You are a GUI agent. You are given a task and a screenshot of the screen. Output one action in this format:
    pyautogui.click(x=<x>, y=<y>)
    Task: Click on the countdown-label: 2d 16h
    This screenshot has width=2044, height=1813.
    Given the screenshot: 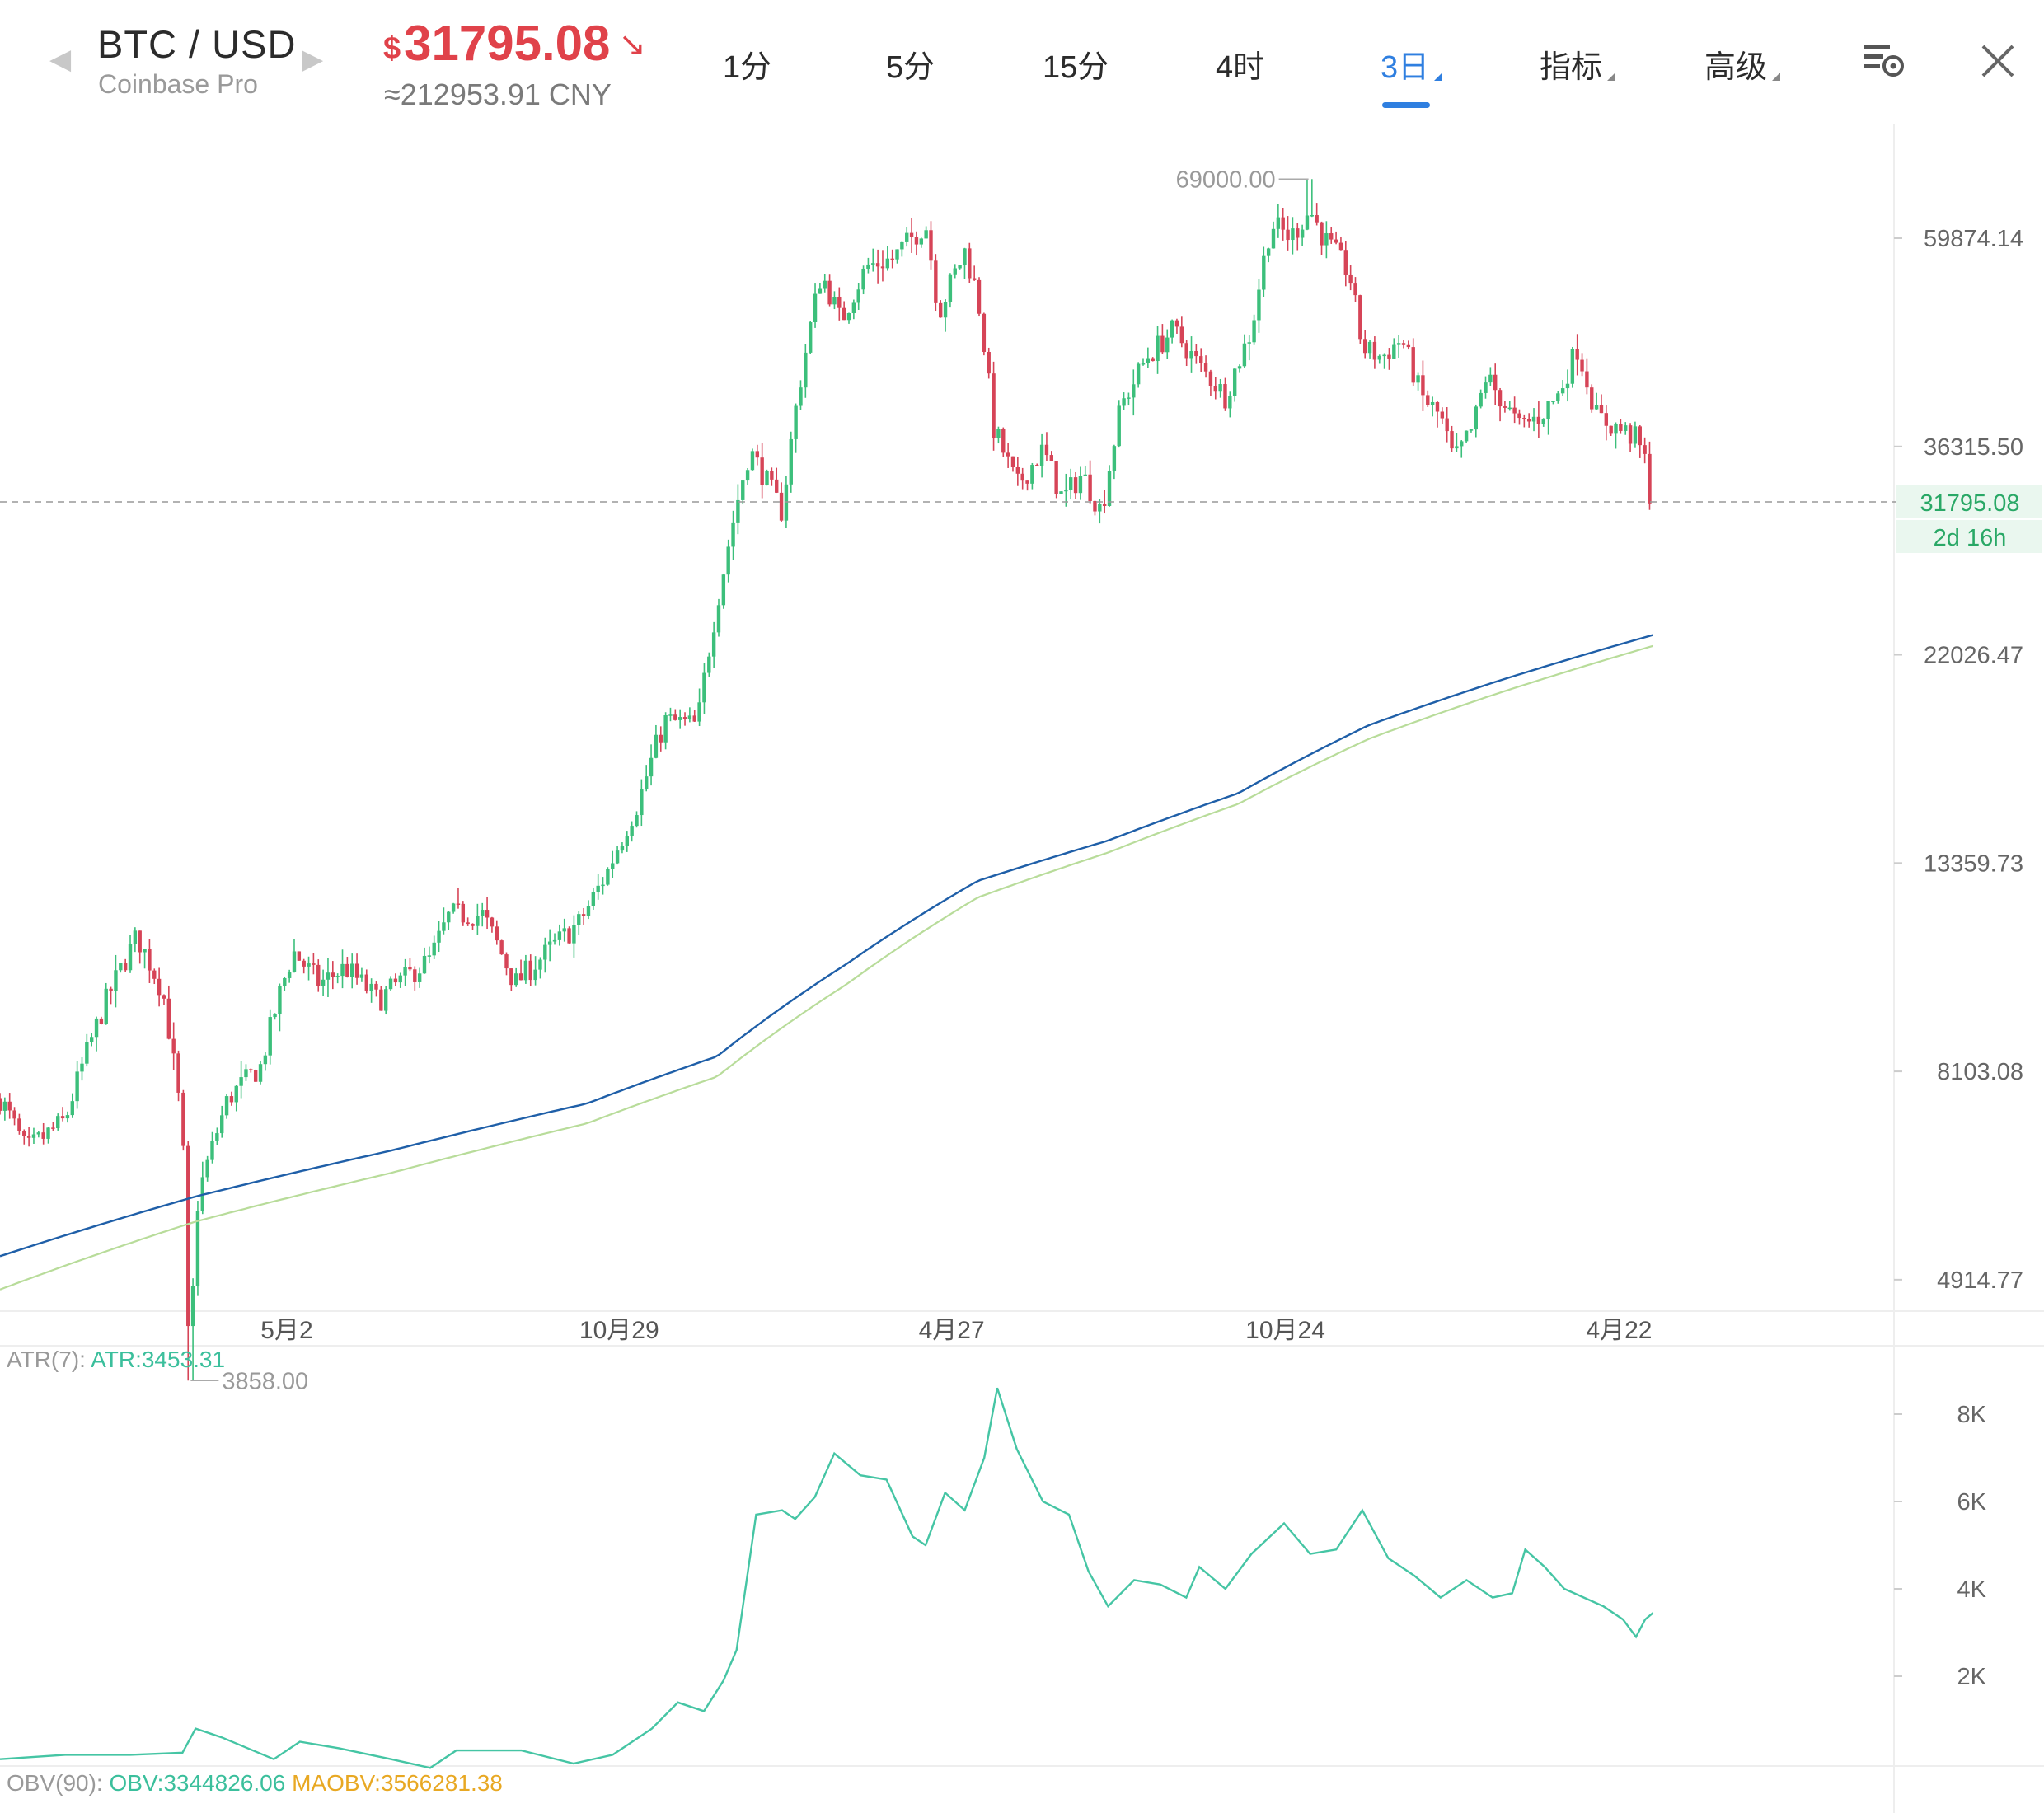 What is the action you would take?
    pyautogui.click(x=1970, y=538)
    